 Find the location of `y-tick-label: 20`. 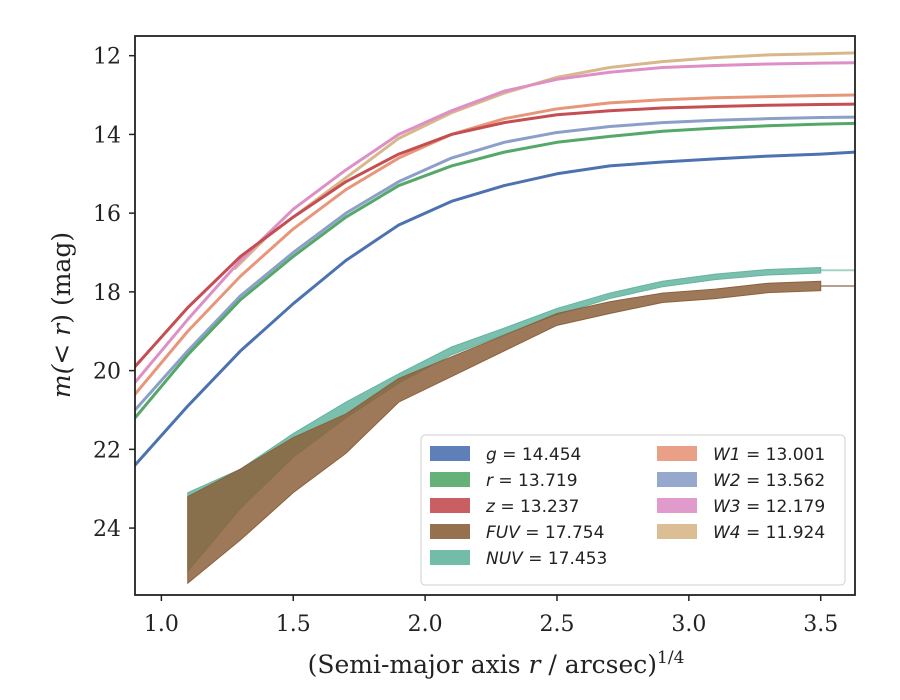

y-tick-label: 20 is located at coordinates (107, 372).